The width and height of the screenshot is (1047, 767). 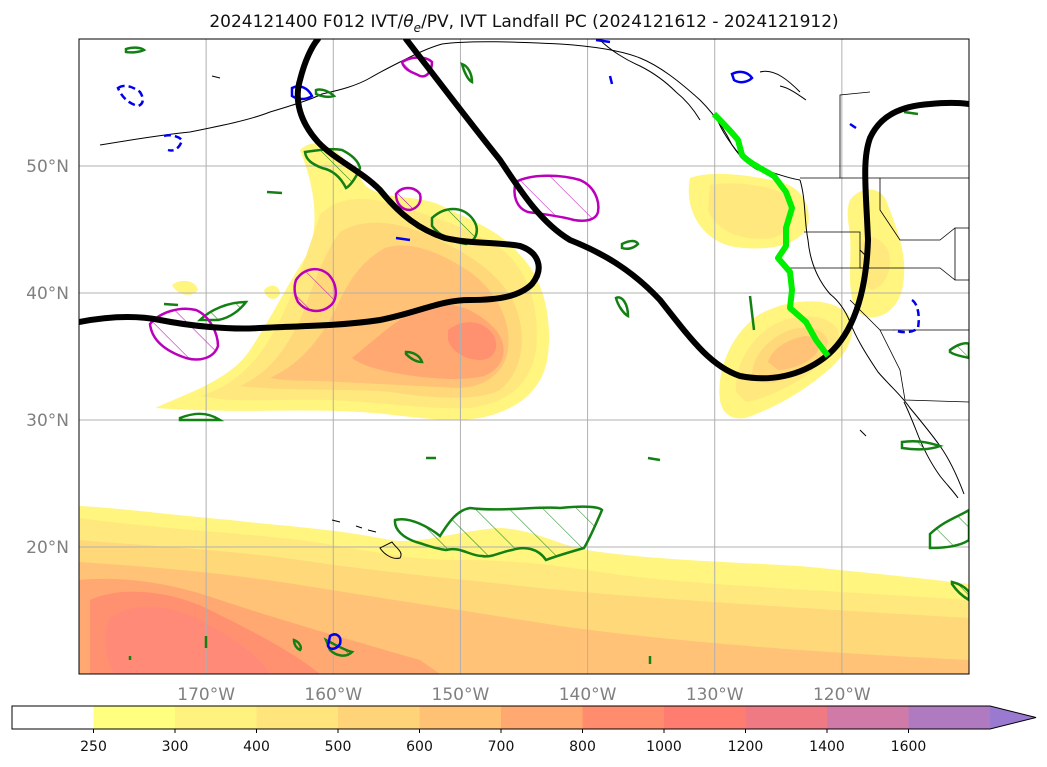 What do you see at coordinates (909, 747) in the screenshot?
I see `colorbar-tick-label: 1600` at bounding box center [909, 747].